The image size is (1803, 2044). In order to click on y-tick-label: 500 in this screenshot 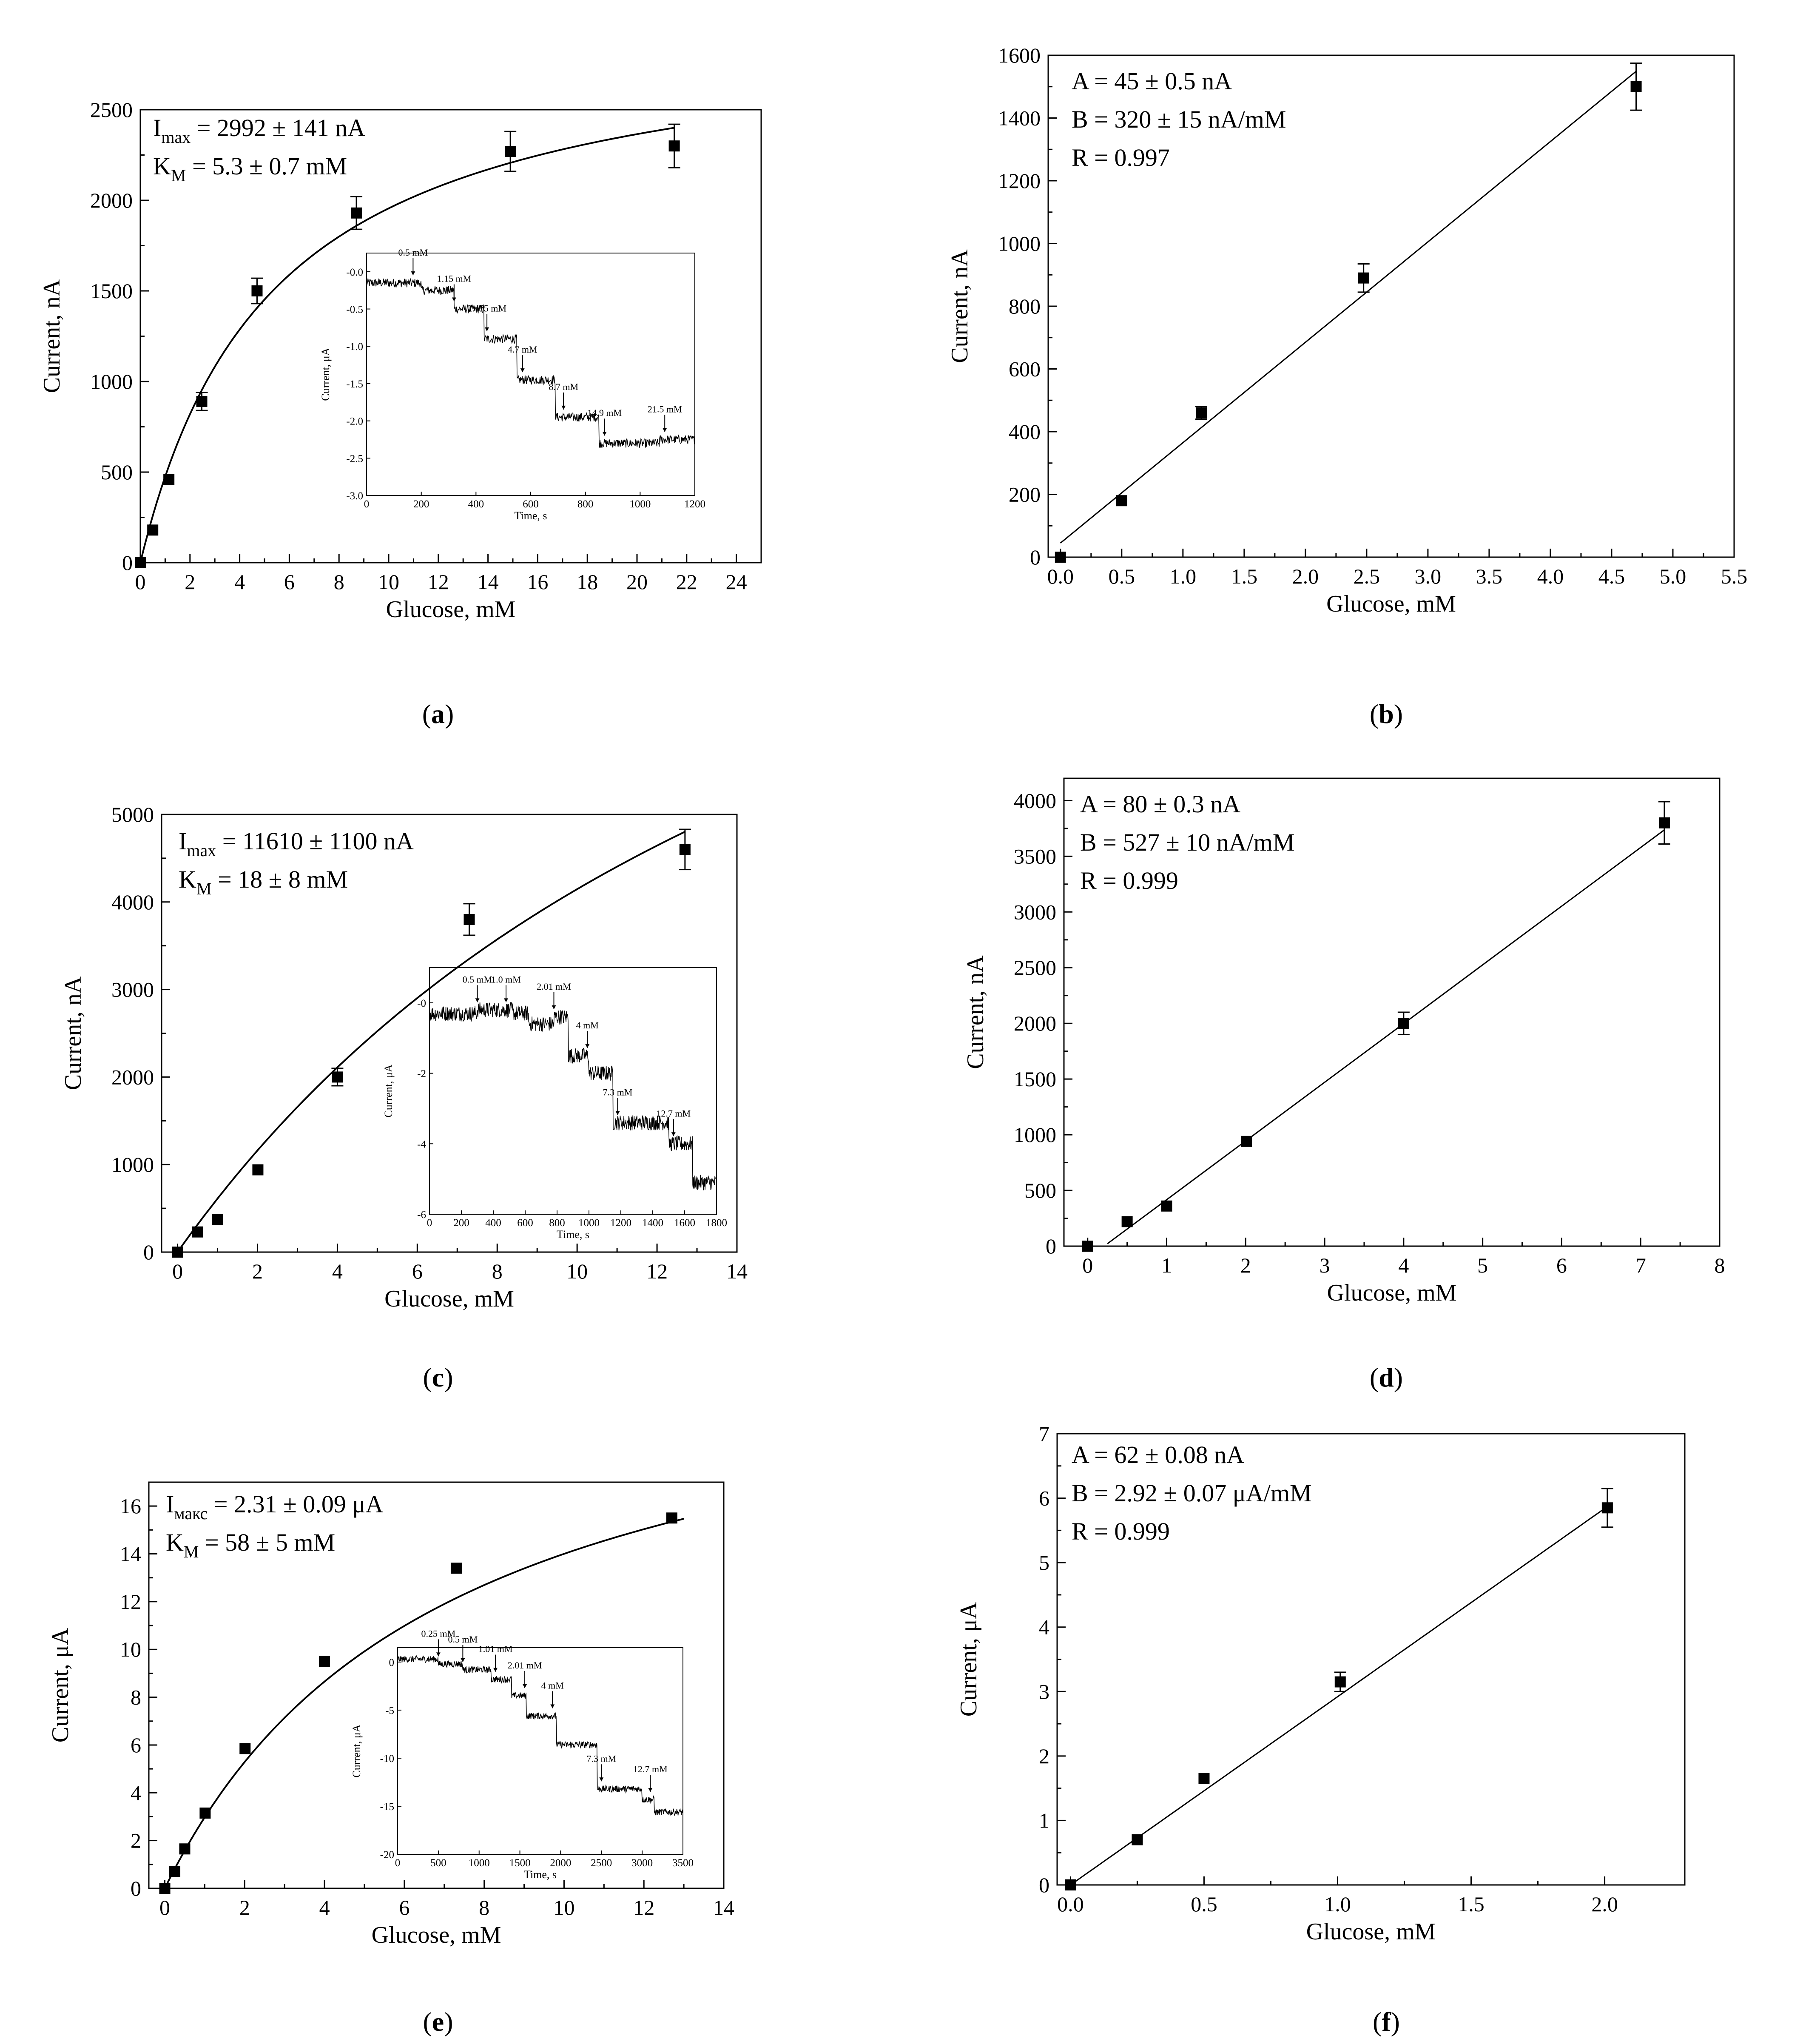, I will do `click(117, 472)`.